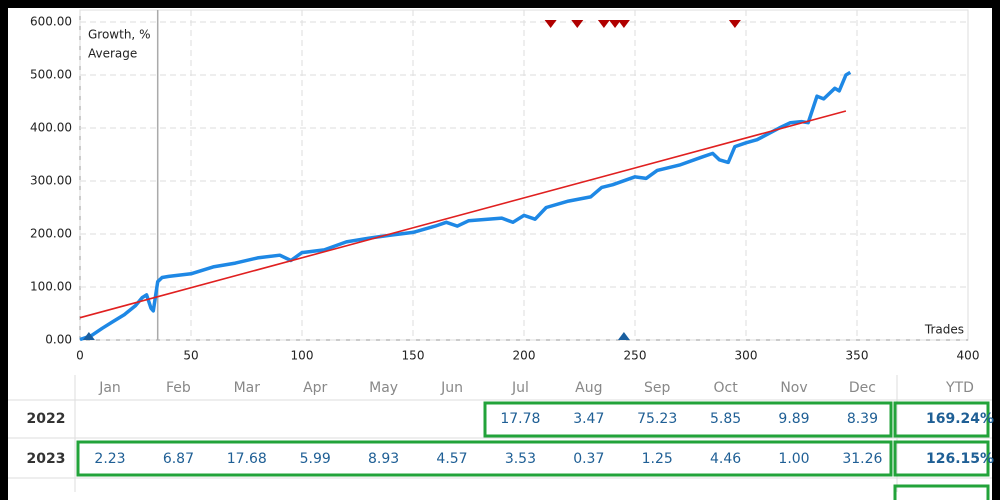  Describe the element at coordinates (46, 459) in the screenshot. I see `row-year: 2023` at that location.